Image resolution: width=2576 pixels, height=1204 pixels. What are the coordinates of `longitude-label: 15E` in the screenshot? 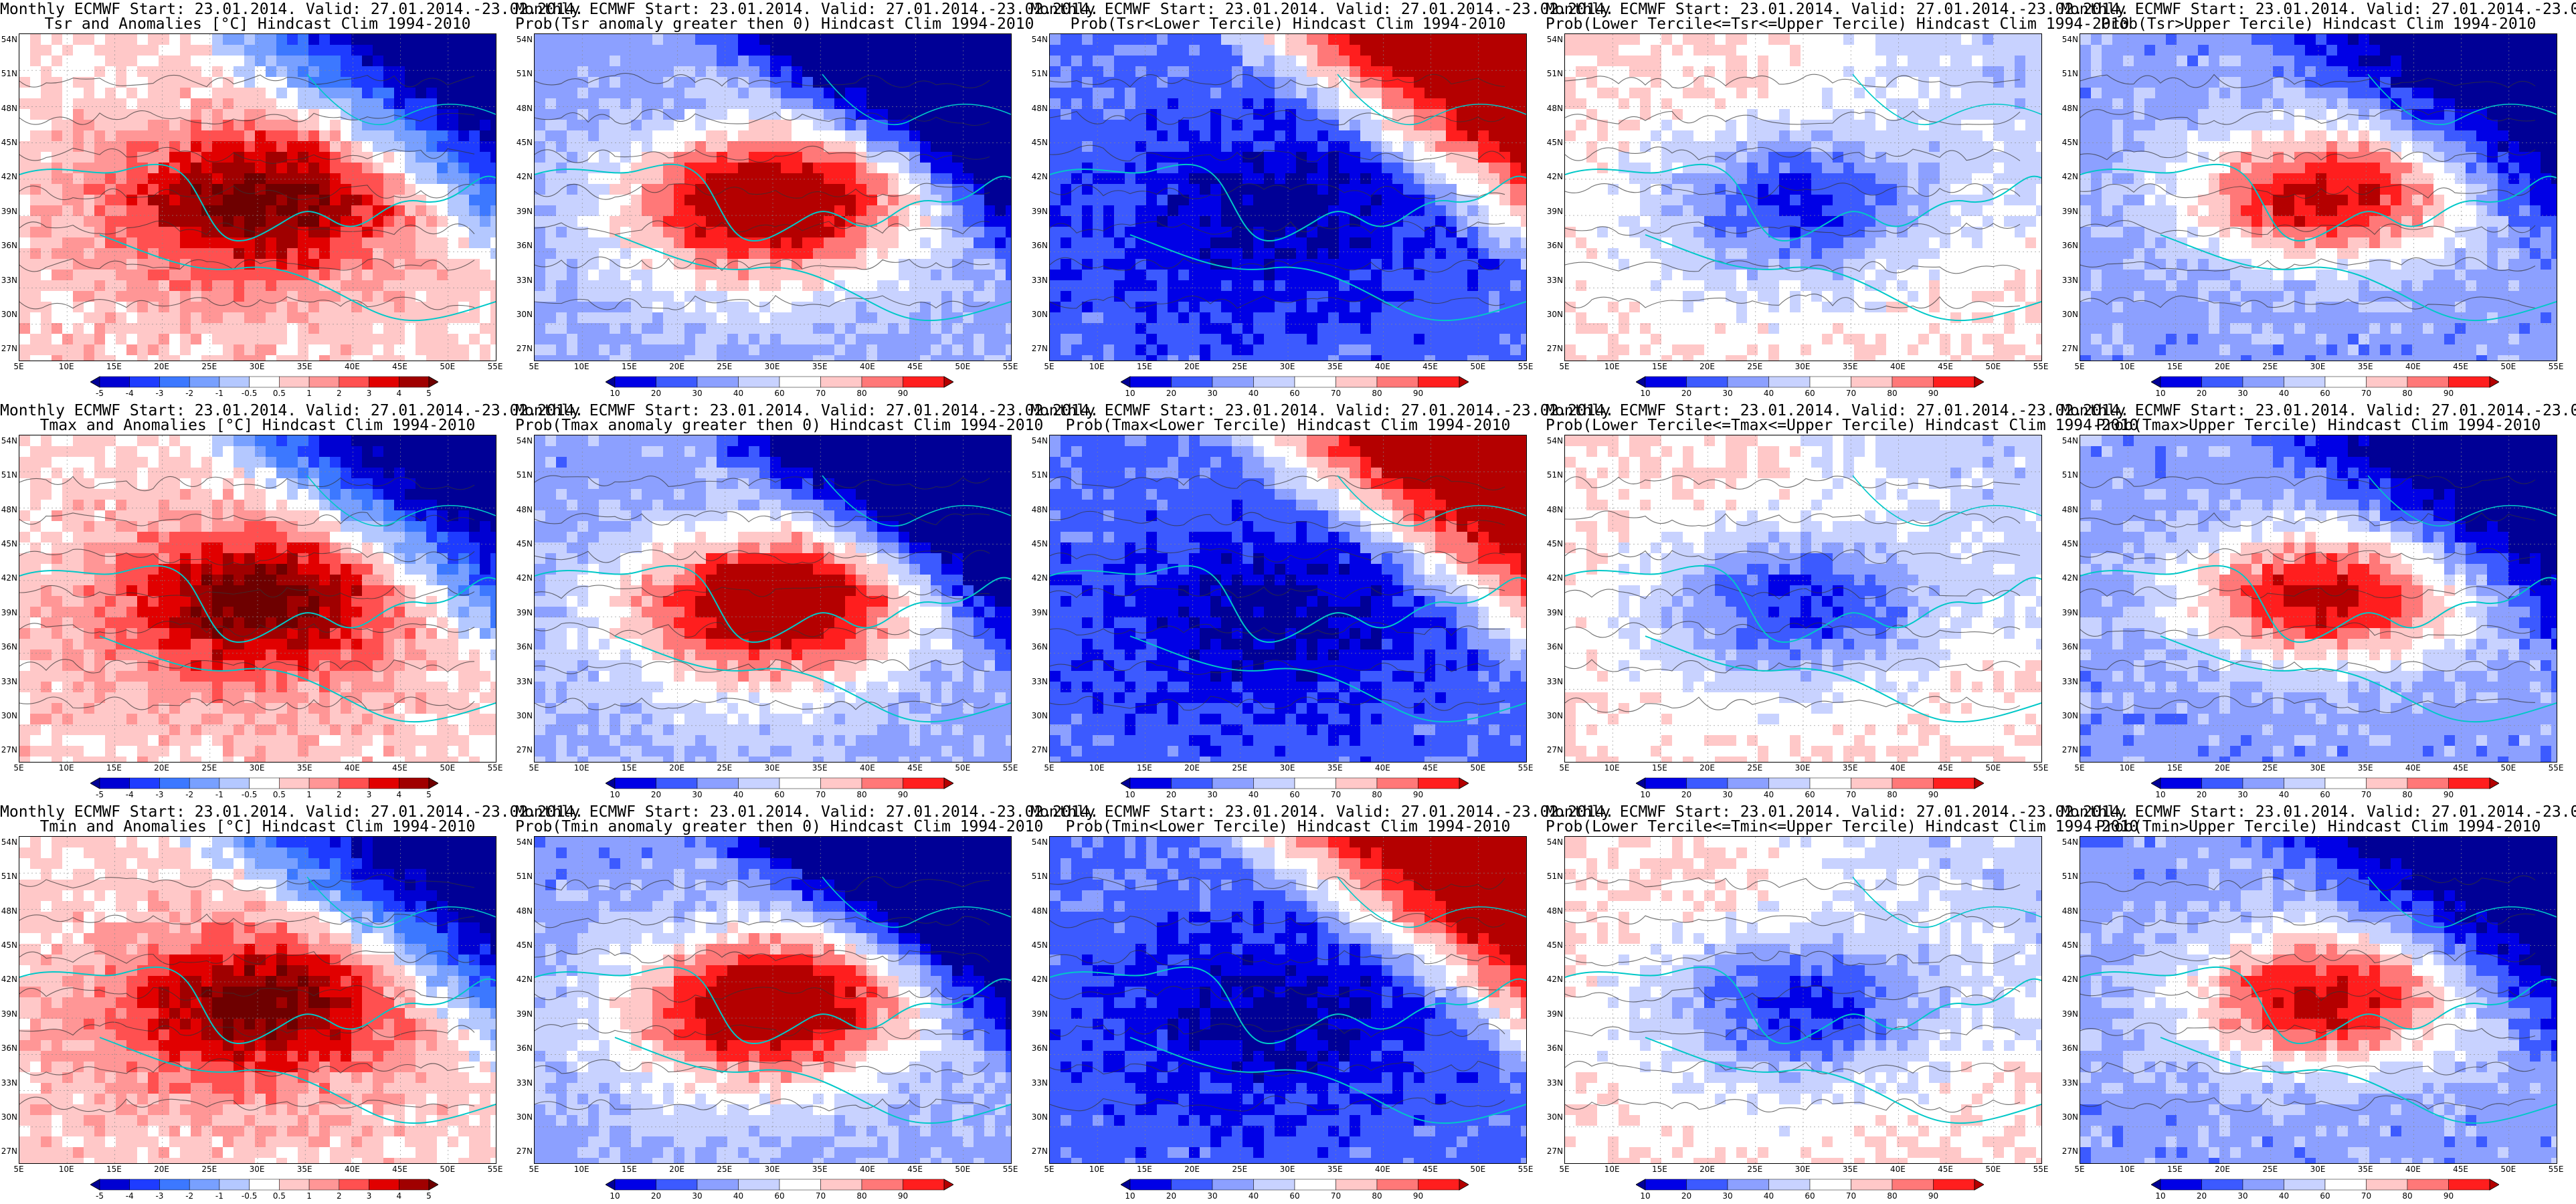 It's located at (629, 366).